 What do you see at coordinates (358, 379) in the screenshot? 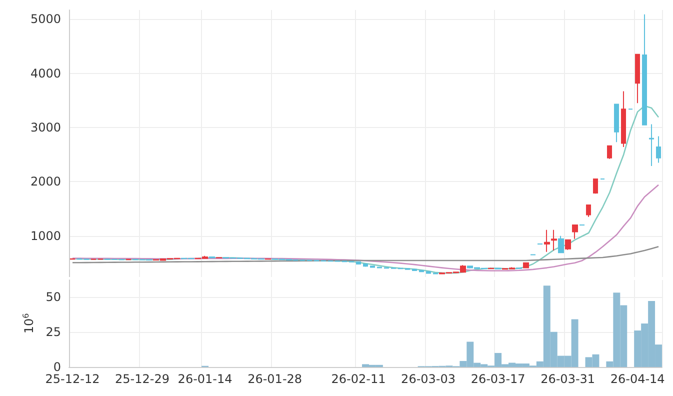
I see `x-tick-label: 26-02-11` at bounding box center [358, 379].